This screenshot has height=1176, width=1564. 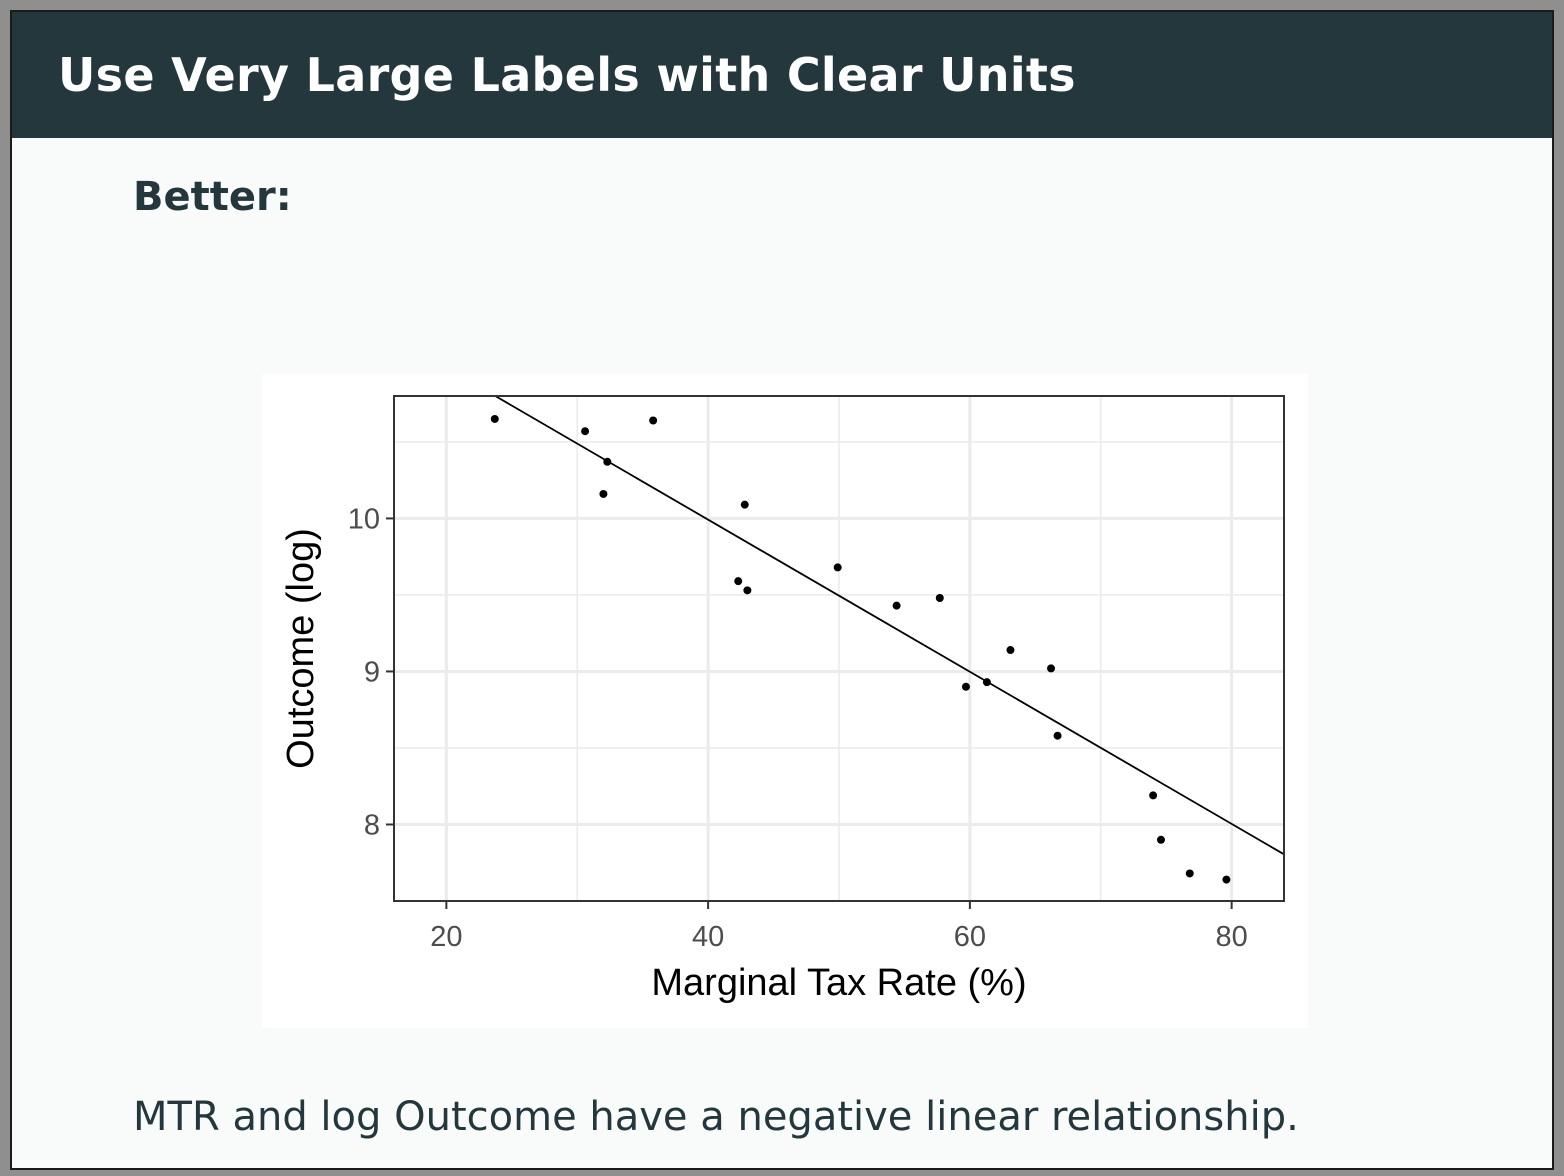 I want to click on x-tick-label: 80, so click(x=1232, y=937).